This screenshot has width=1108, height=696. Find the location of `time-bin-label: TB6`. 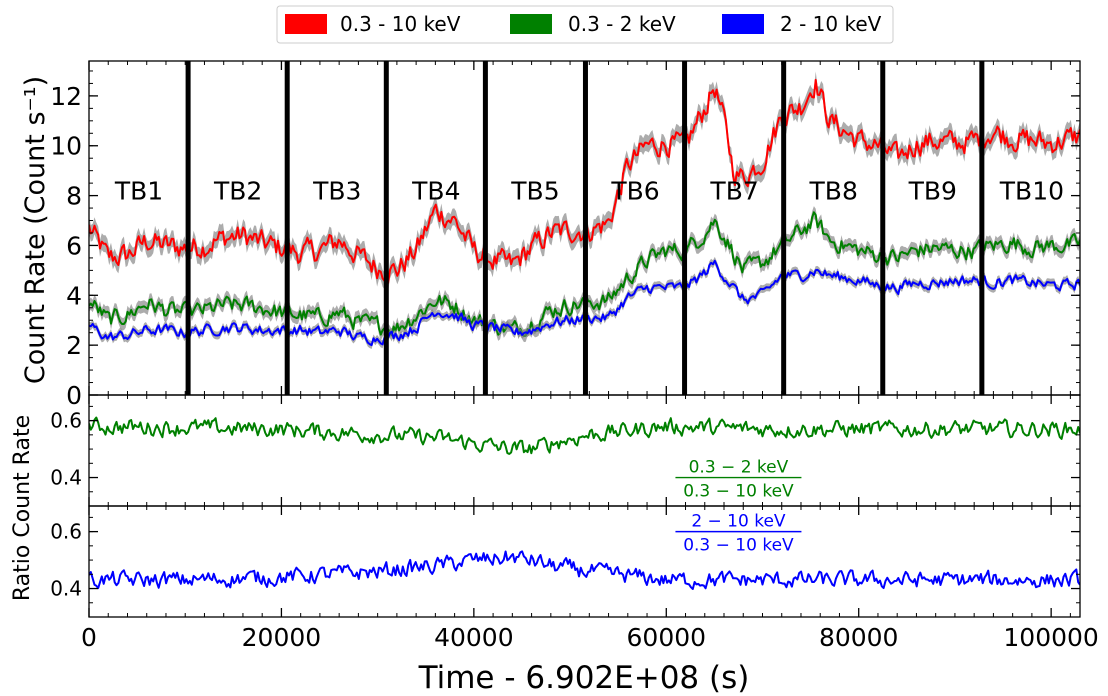

time-bin-label: TB6 is located at coordinates (634, 191).